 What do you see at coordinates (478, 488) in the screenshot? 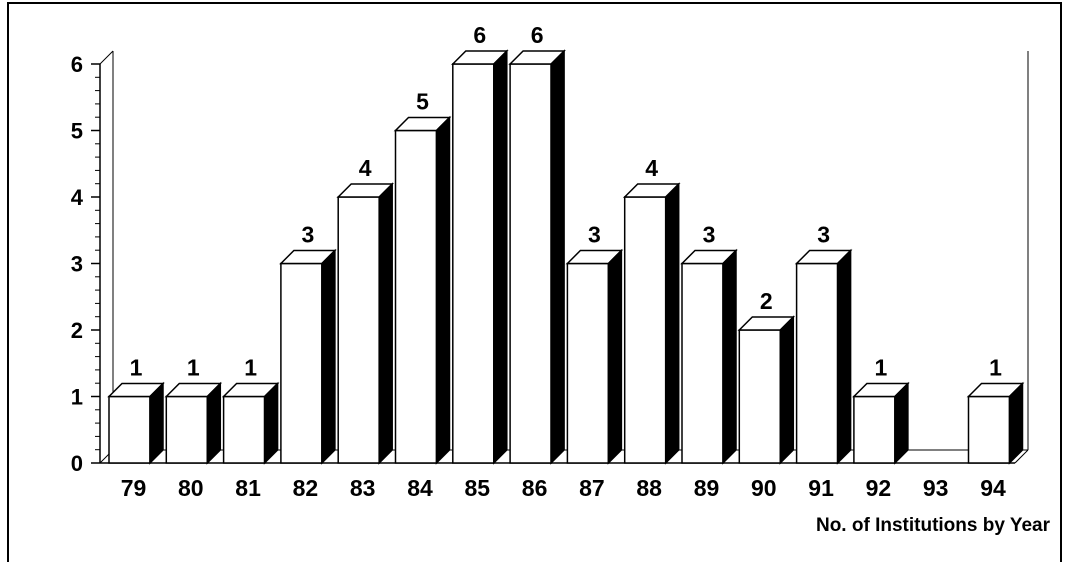
I see `x-tick-label: 85` at bounding box center [478, 488].